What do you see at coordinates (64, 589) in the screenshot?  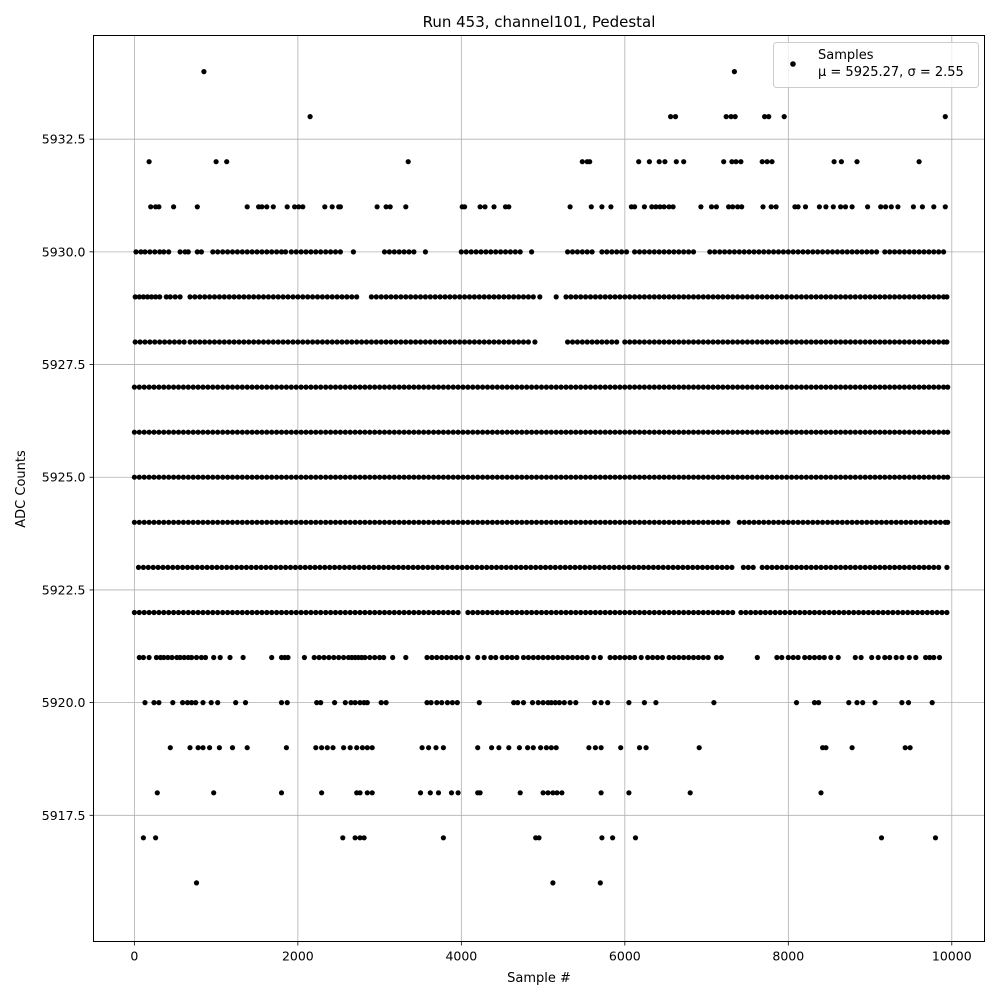 I see `y-tick-label: 5922.5` at bounding box center [64, 589].